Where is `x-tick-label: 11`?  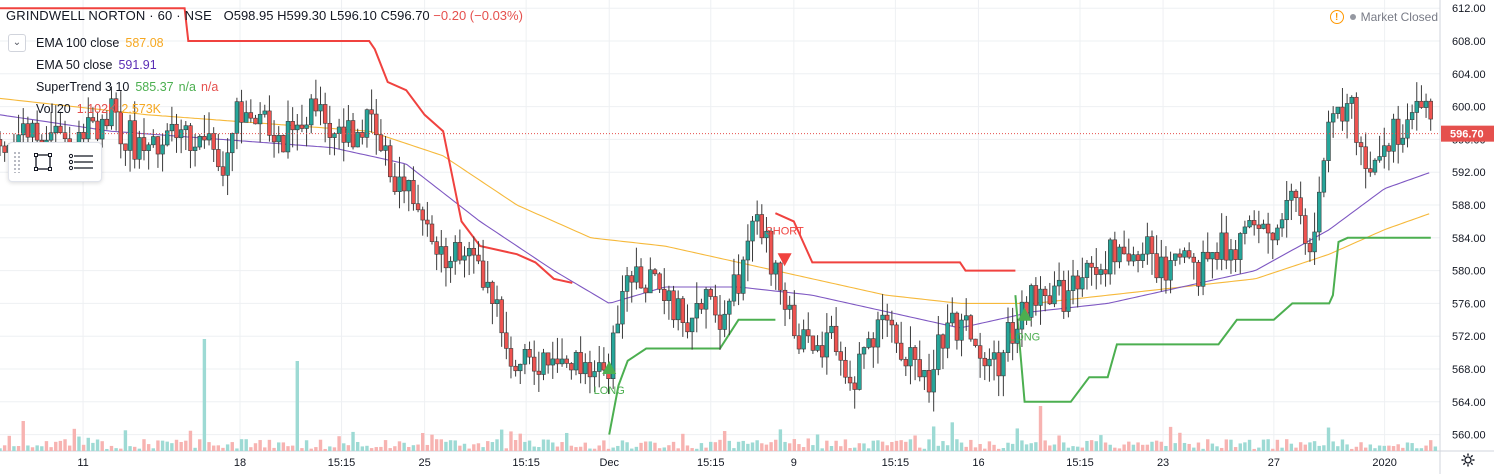 x-tick-label: 11 is located at coordinates (82, 463).